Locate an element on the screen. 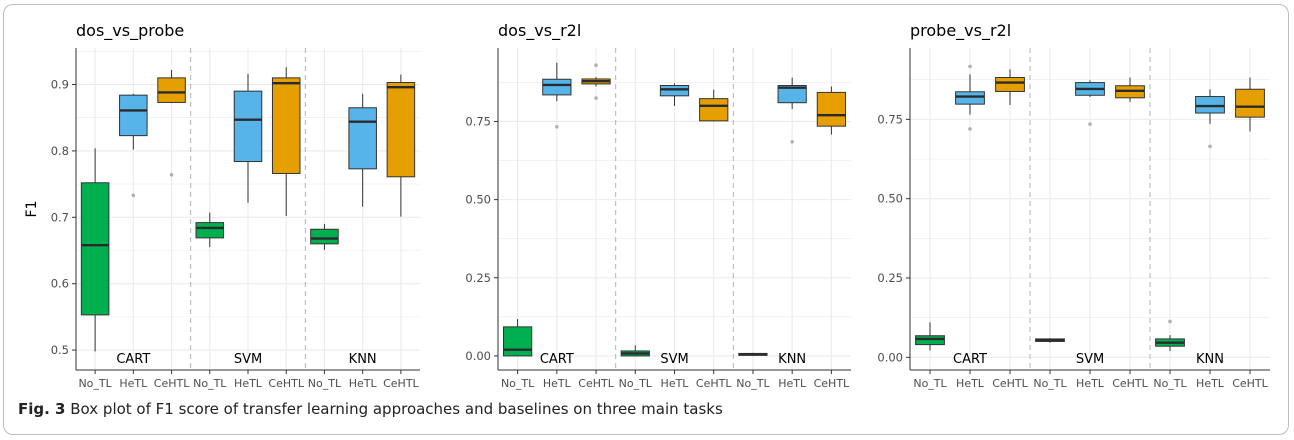  panel-title: dos_vs_probe is located at coordinates (130, 31).